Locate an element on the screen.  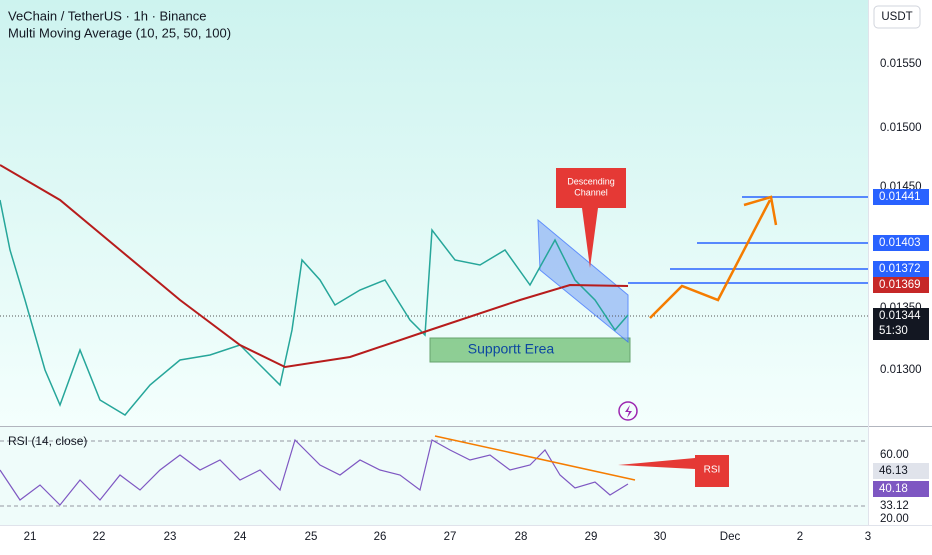
rsi-line is located at coordinates (314, 472).